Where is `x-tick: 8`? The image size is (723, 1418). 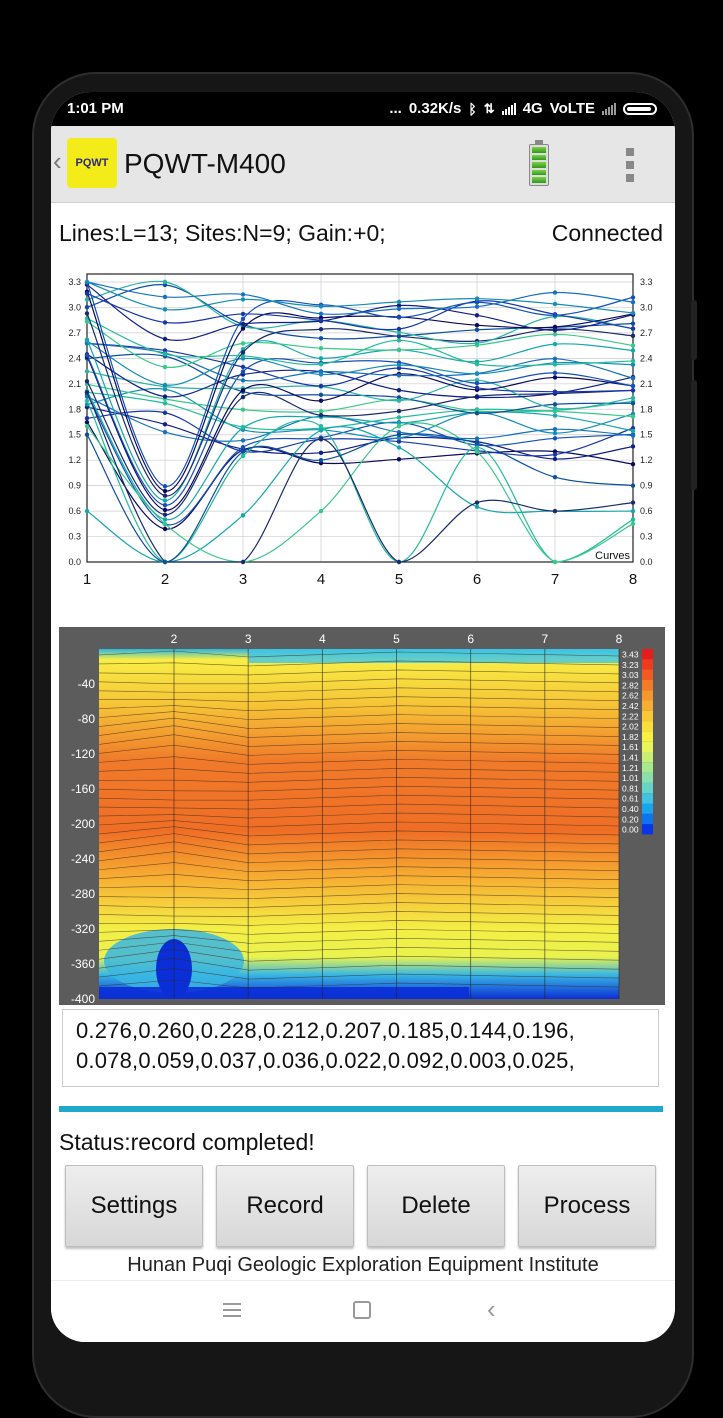 x-tick: 8 is located at coordinates (633, 579).